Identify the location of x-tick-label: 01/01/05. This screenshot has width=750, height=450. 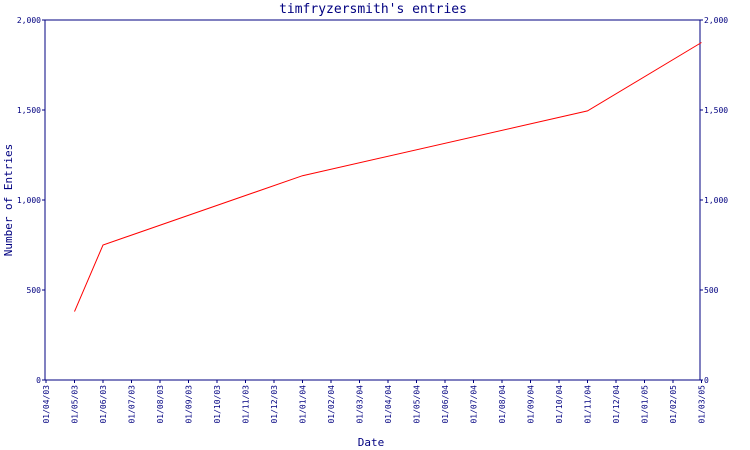
(645, 404).